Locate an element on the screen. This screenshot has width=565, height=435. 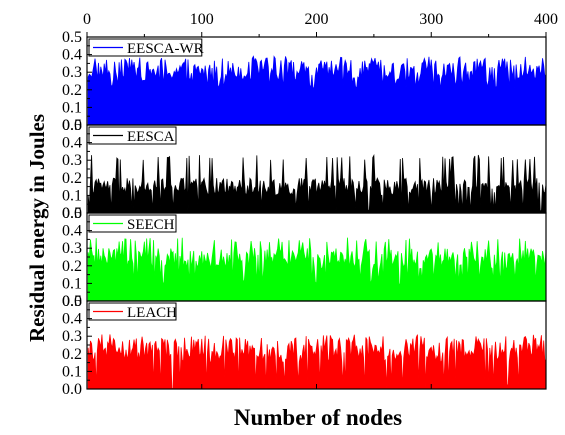
x-tick-label: 400 is located at coordinates (546, 19).